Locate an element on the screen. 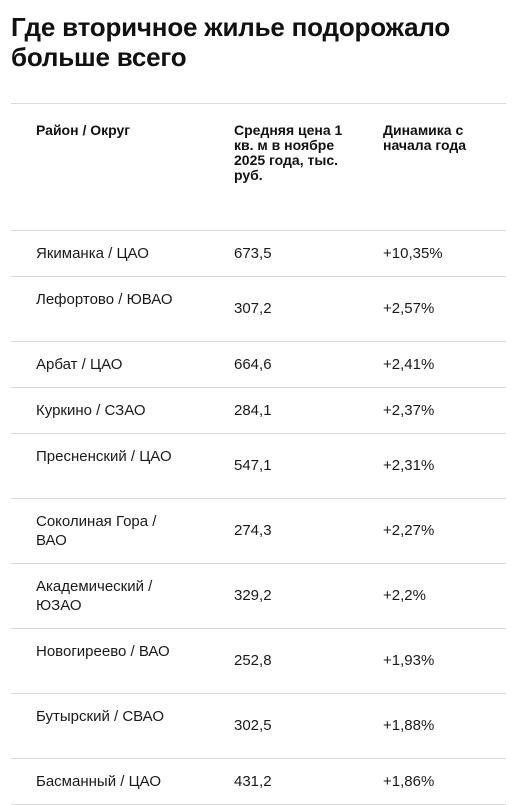  table-row: Бутырский / СВАО 302,5 +1,88% is located at coordinates (258, 726).